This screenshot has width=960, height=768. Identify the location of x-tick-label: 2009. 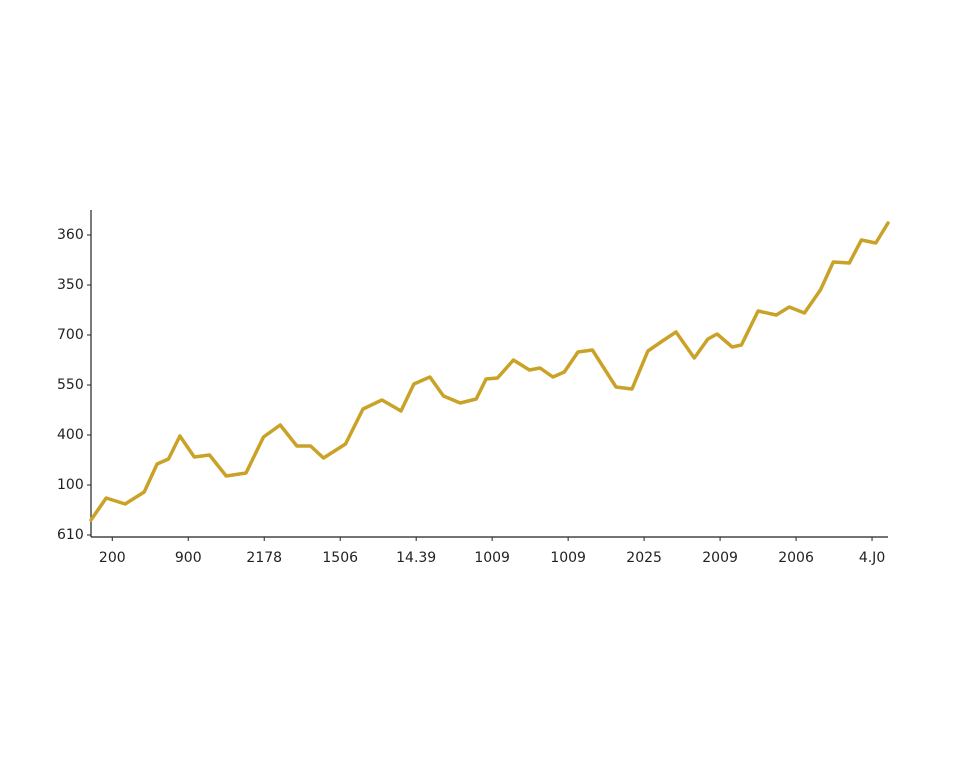
(720, 558).